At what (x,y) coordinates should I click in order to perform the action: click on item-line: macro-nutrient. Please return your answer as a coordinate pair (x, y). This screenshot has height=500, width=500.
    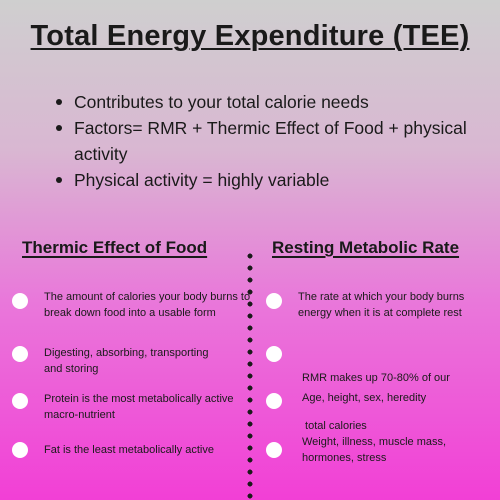
    Looking at the image, I should click on (79, 415).